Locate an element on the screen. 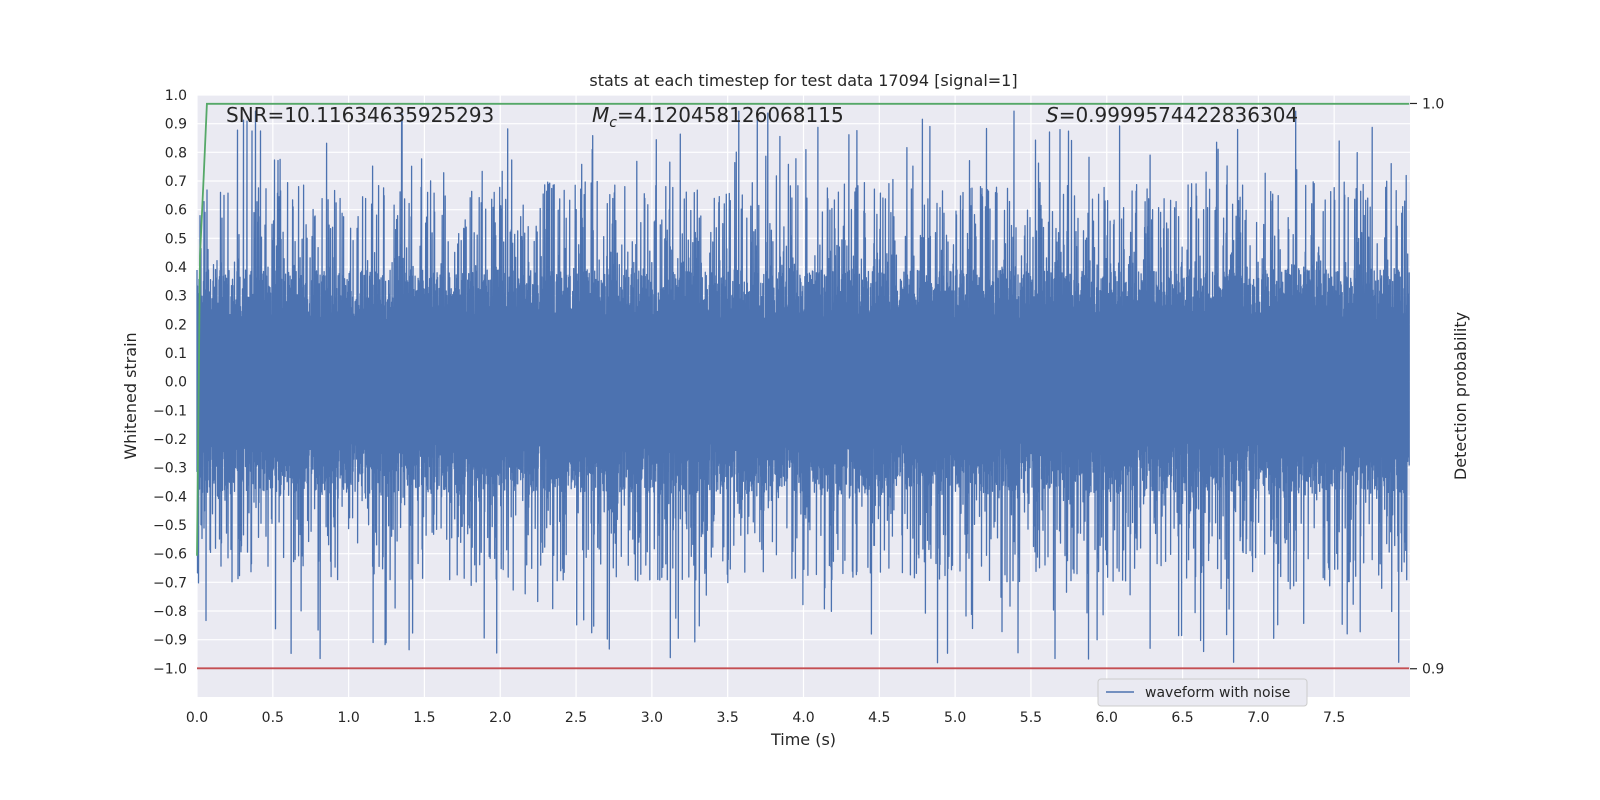 Image resolution: width=1600 pixels, height=800 pixels. y-tick-label: 0.5 is located at coordinates (176, 239).